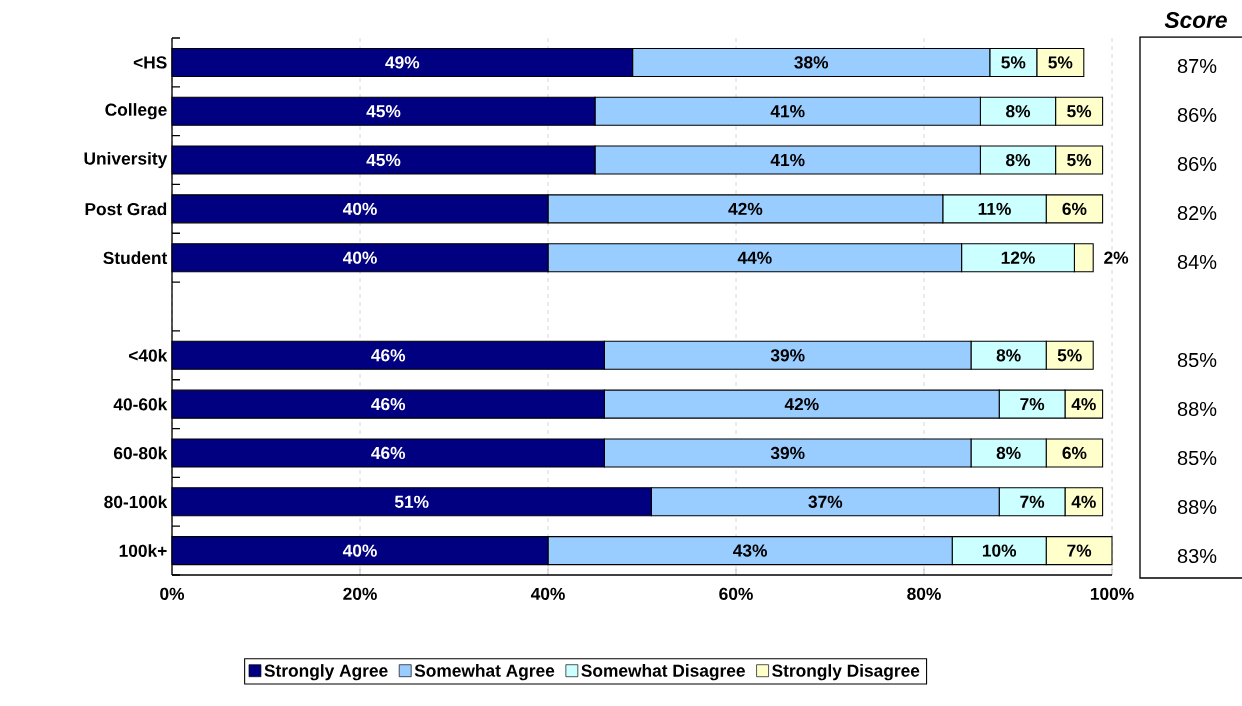  Describe the element at coordinates (140, 453) in the screenshot. I see `y-tick-label: 60-80k` at that location.